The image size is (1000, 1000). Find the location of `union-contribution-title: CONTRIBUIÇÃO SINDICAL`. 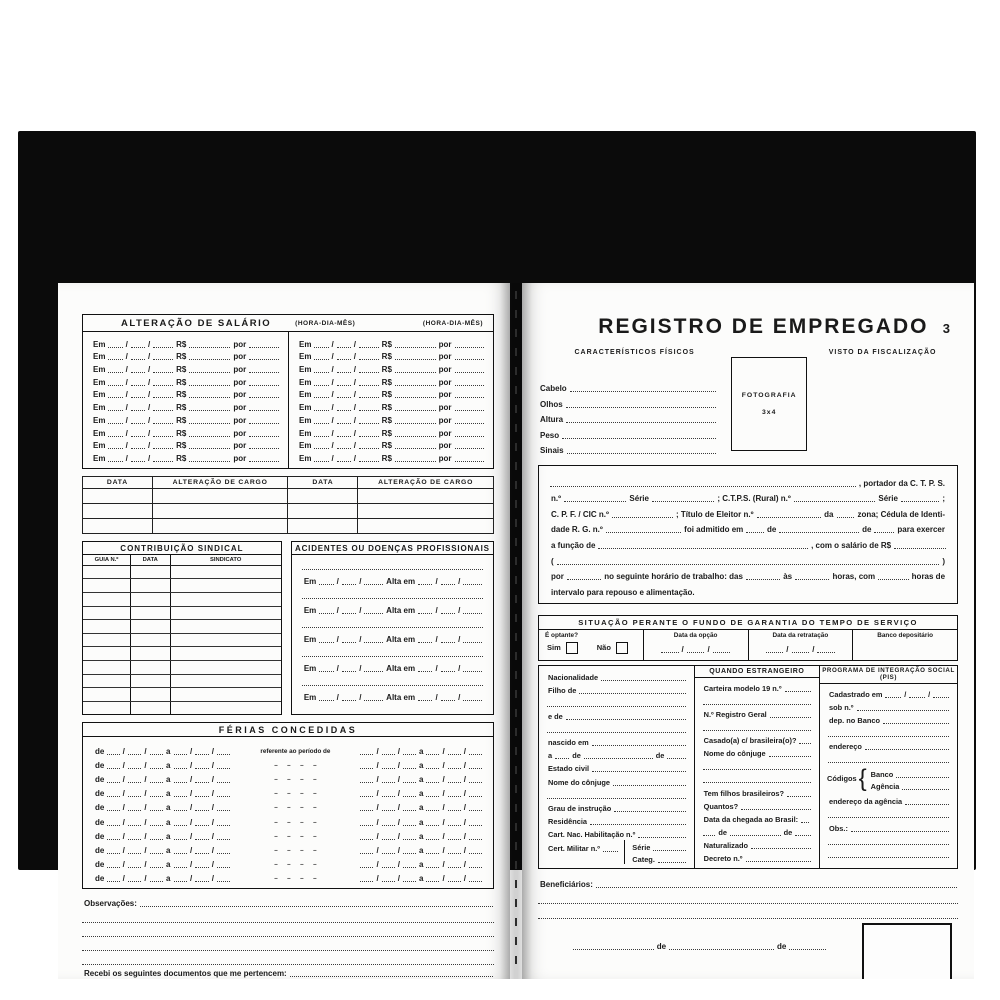

union-contribution-title: CONTRIBUIÇÃO SINDICAL is located at coordinates (182, 548).